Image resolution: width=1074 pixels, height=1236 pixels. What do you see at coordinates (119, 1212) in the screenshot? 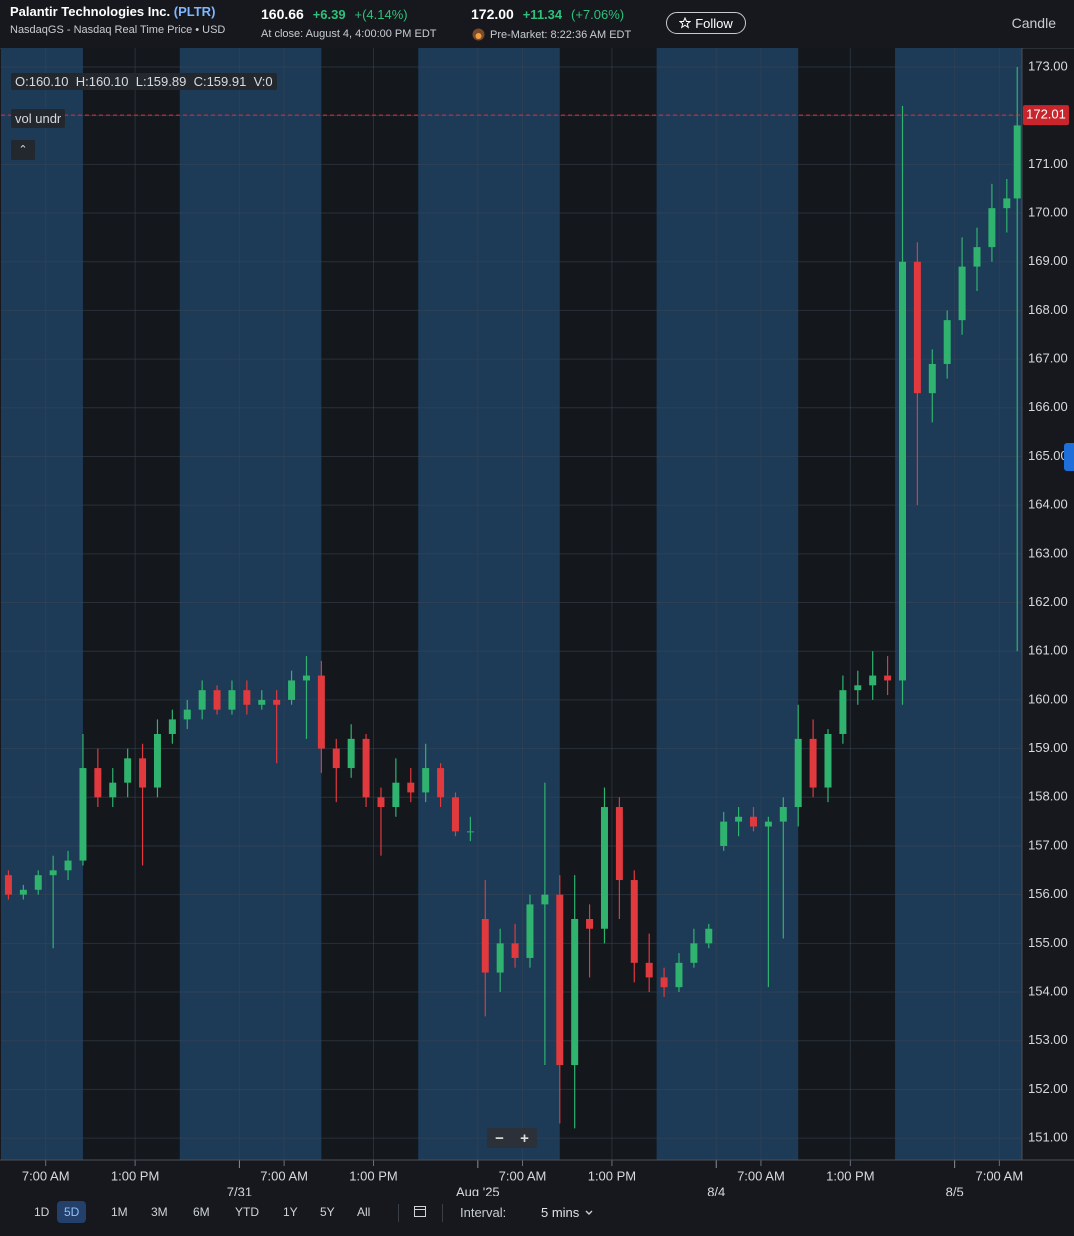
I see `range-button: 1M` at bounding box center [119, 1212].